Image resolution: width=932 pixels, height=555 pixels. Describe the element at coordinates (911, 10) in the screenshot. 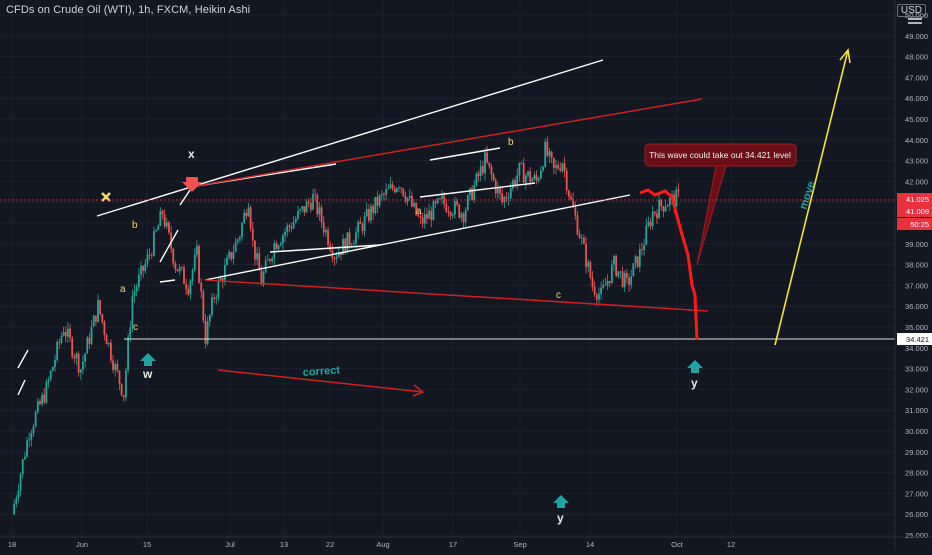

I see `currency-label: USD` at that location.